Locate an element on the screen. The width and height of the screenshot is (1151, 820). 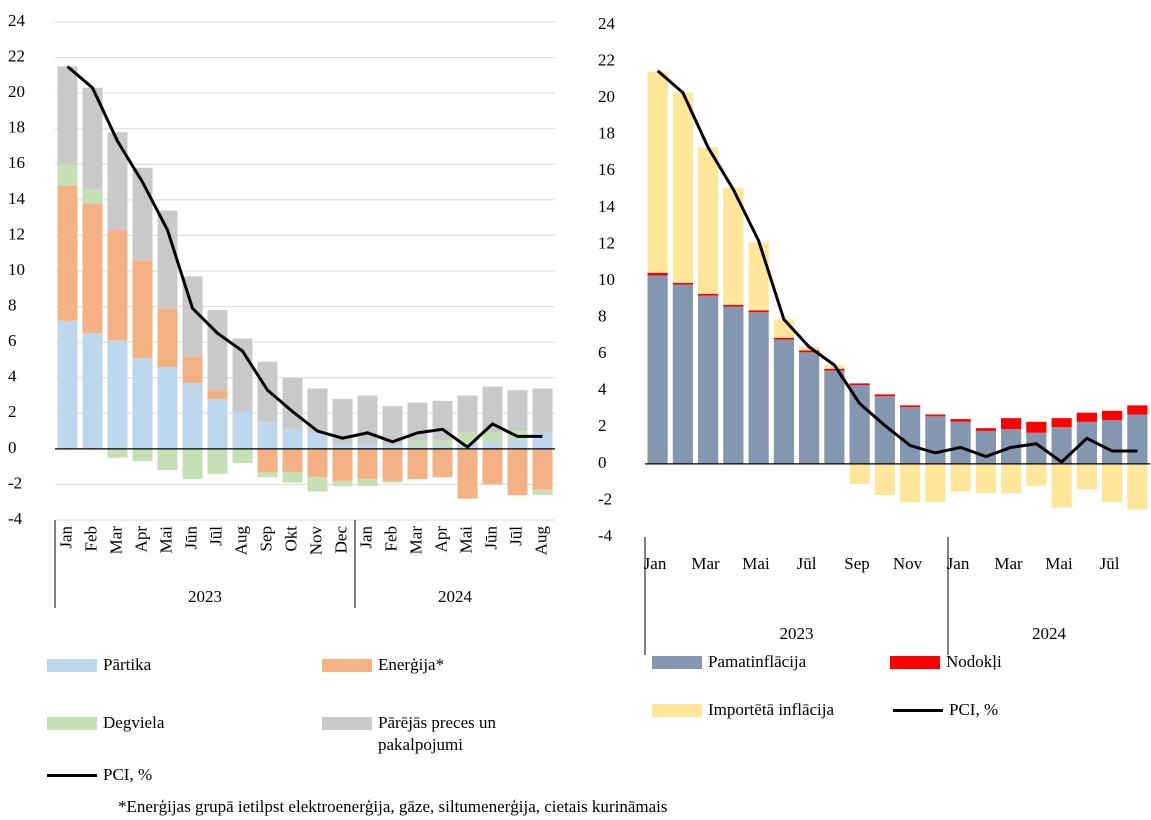
legend-label: Pārtika is located at coordinates (127, 664).